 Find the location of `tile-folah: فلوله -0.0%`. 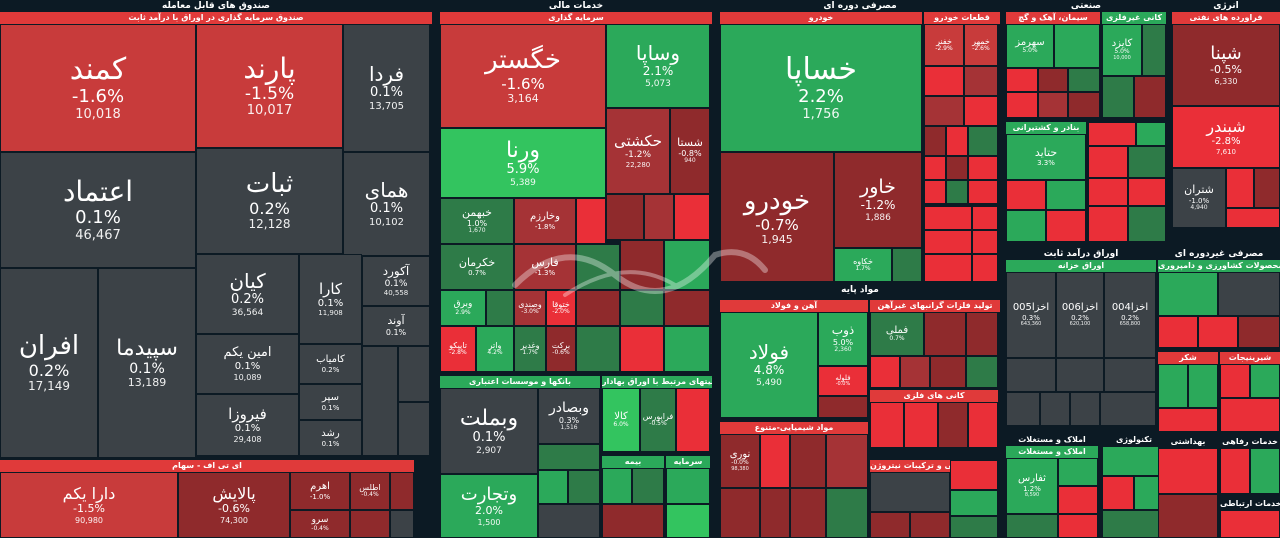

tile-folah: فلوله -0.0% is located at coordinates (843, 381).